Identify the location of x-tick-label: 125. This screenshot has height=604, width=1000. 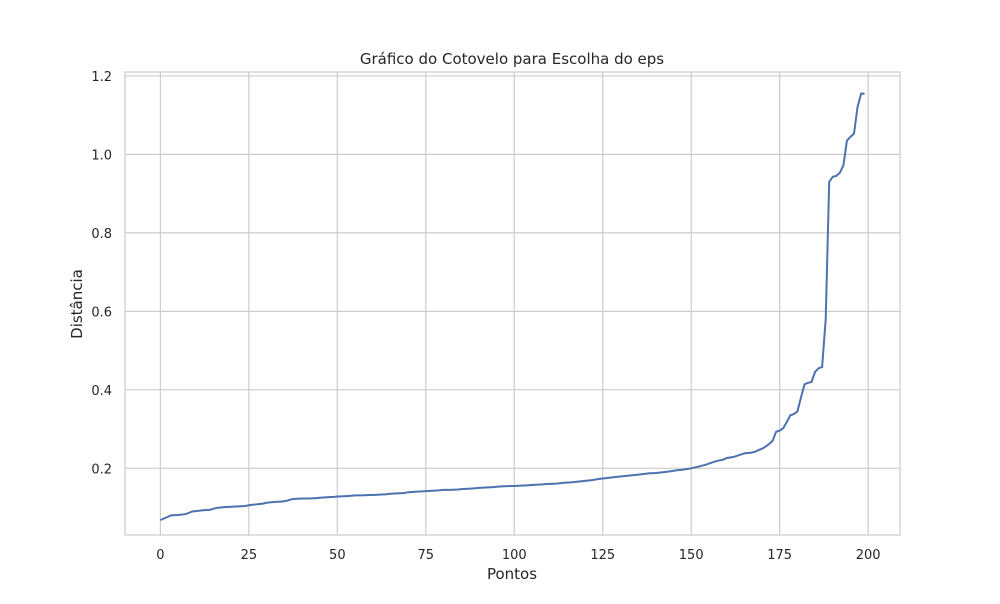
(602, 555).